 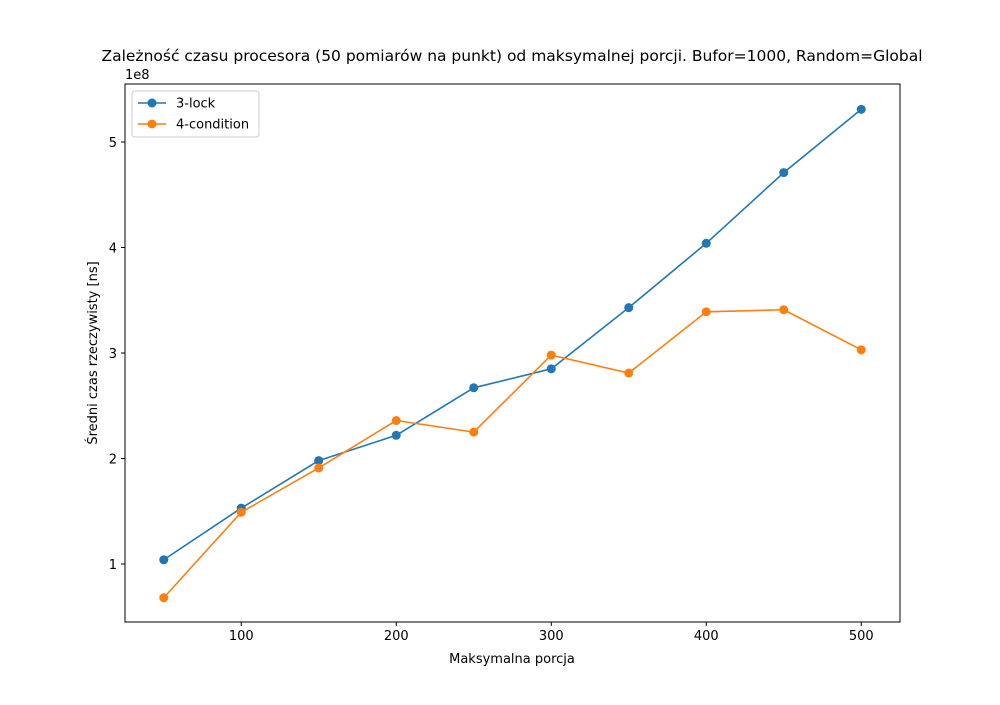 What do you see at coordinates (113, 143) in the screenshot?
I see `y-tick-label: 5` at bounding box center [113, 143].